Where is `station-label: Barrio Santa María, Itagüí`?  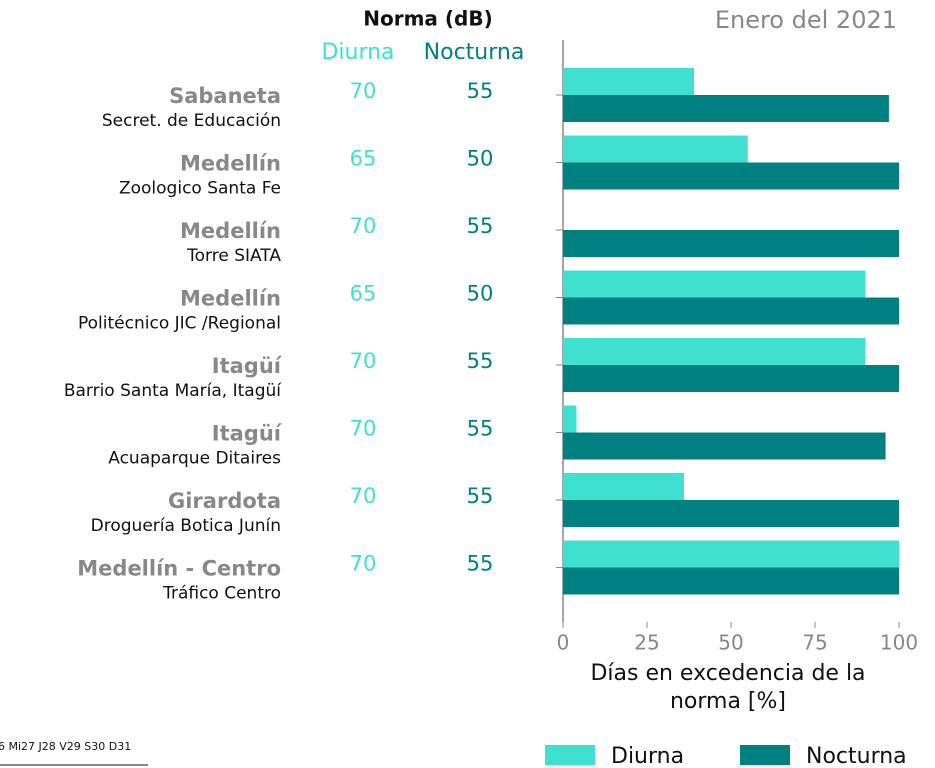
station-label: Barrio Santa María, Itagüí is located at coordinates (173, 391).